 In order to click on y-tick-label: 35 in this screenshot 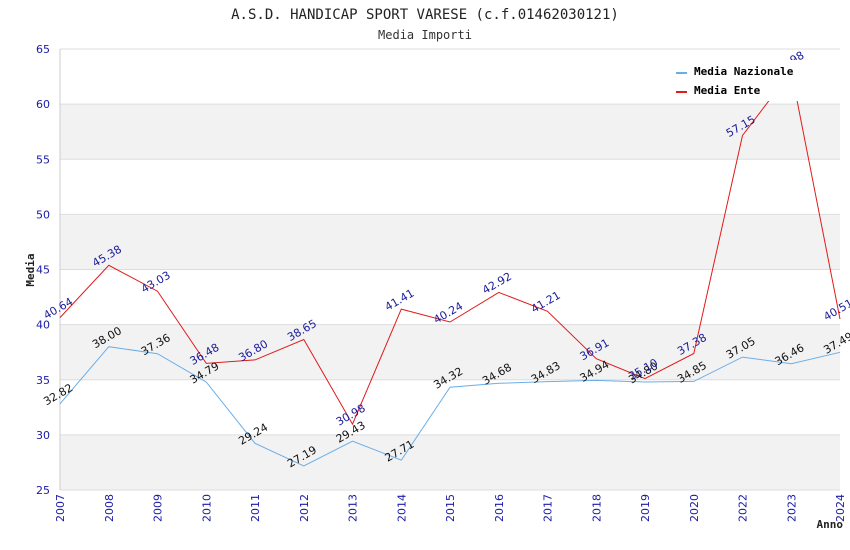, I will do `click(43, 380)`.